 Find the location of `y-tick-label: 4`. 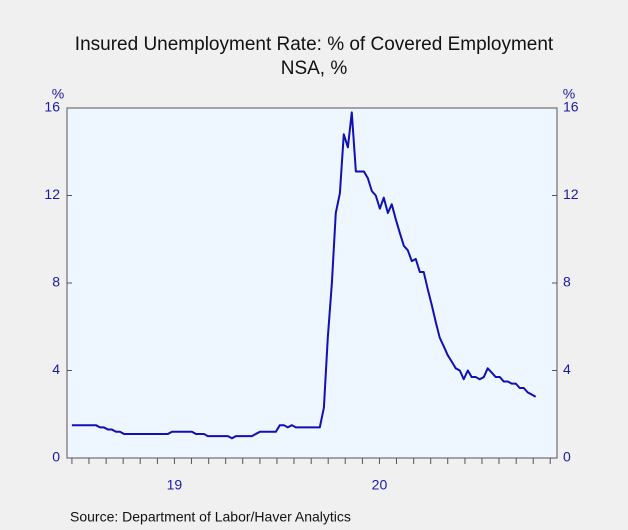

y-tick-label: 4 is located at coordinates (56, 369).